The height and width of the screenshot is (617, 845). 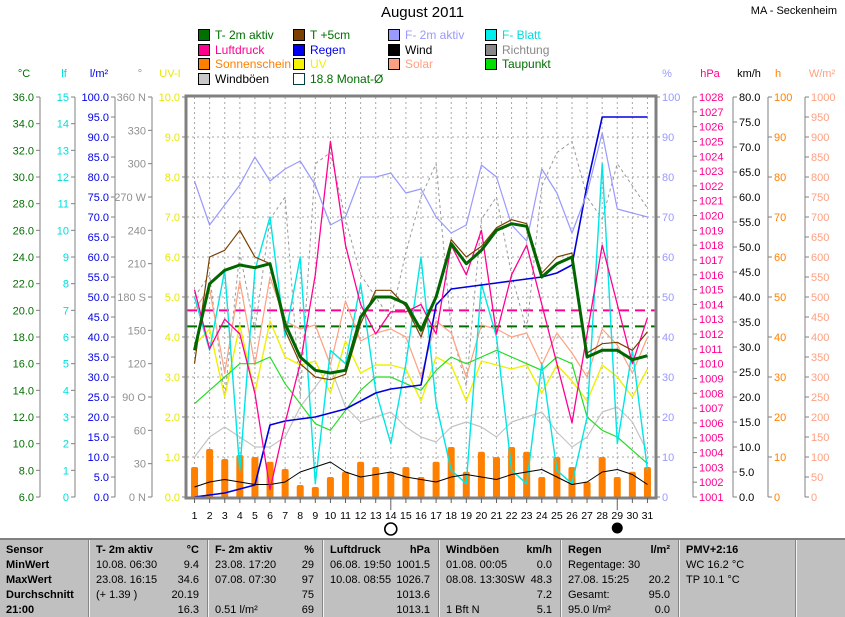 What do you see at coordinates (318, 64) in the screenshot?
I see `legend-label: UV` at bounding box center [318, 64].